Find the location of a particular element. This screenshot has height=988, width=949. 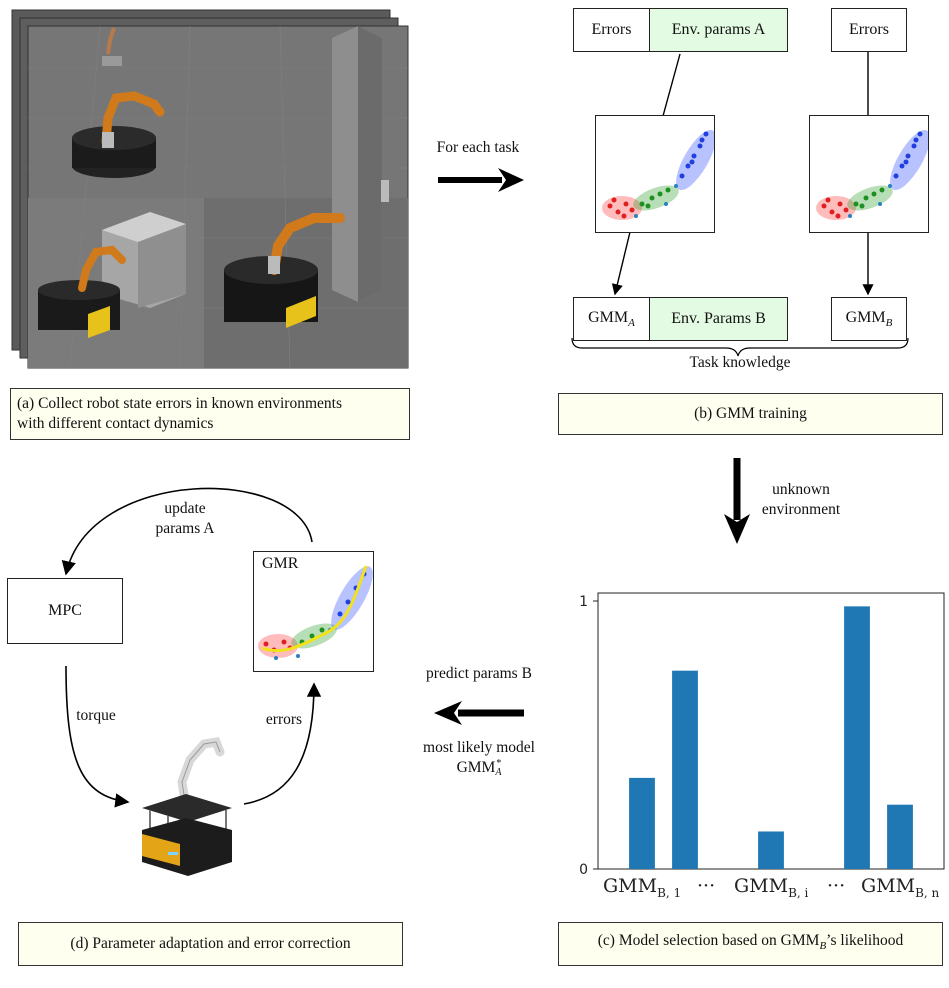

caption-c-prefix: (c) Model selection based on GMM is located at coordinates (708, 941).